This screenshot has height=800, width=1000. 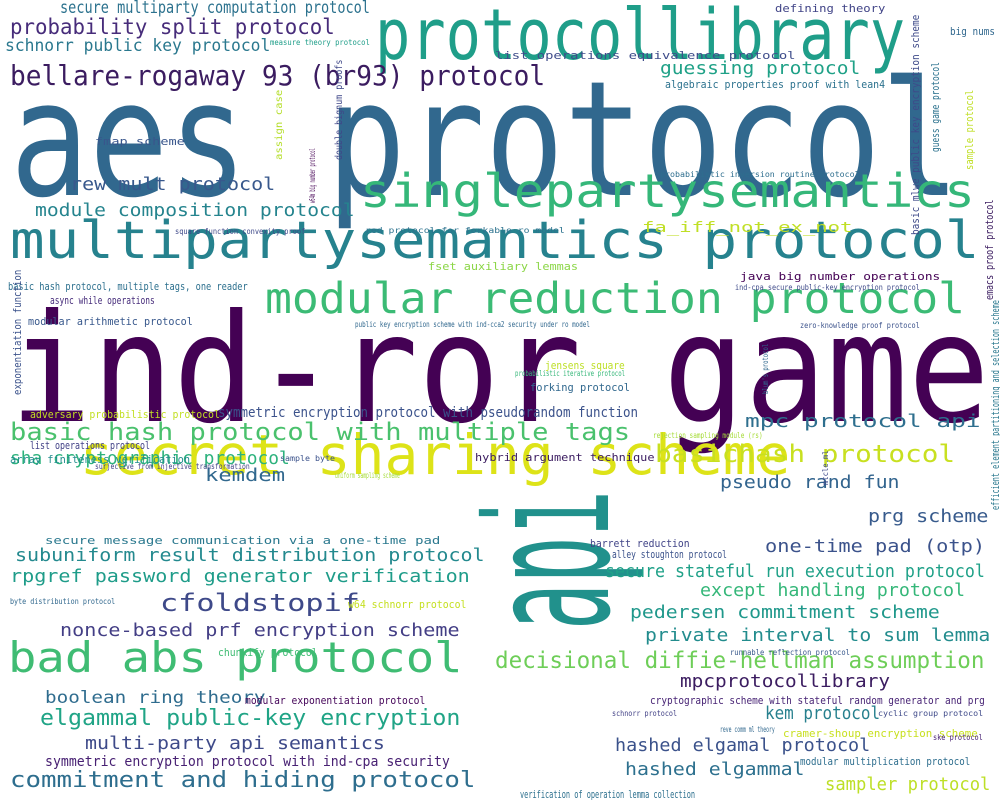 I want to click on word-cloud-word: list operations protocol, so click(x=90, y=445).